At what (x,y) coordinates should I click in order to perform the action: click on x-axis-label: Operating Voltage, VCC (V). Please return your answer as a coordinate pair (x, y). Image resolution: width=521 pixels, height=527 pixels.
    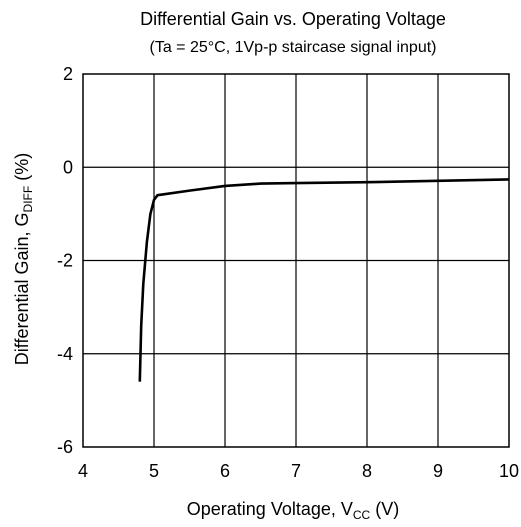
    Looking at the image, I should click on (293, 510).